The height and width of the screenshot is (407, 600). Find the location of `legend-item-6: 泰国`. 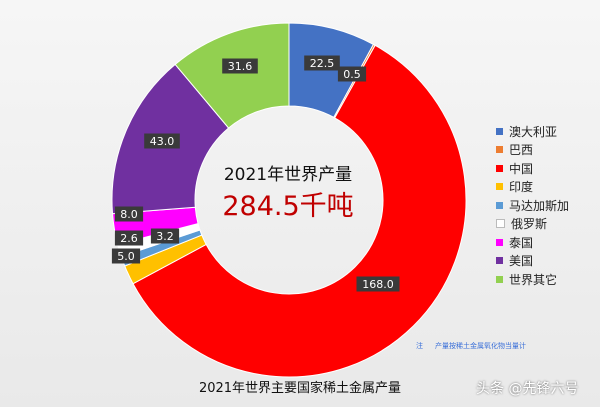

legend-item-6: 泰国 is located at coordinates (532, 242).